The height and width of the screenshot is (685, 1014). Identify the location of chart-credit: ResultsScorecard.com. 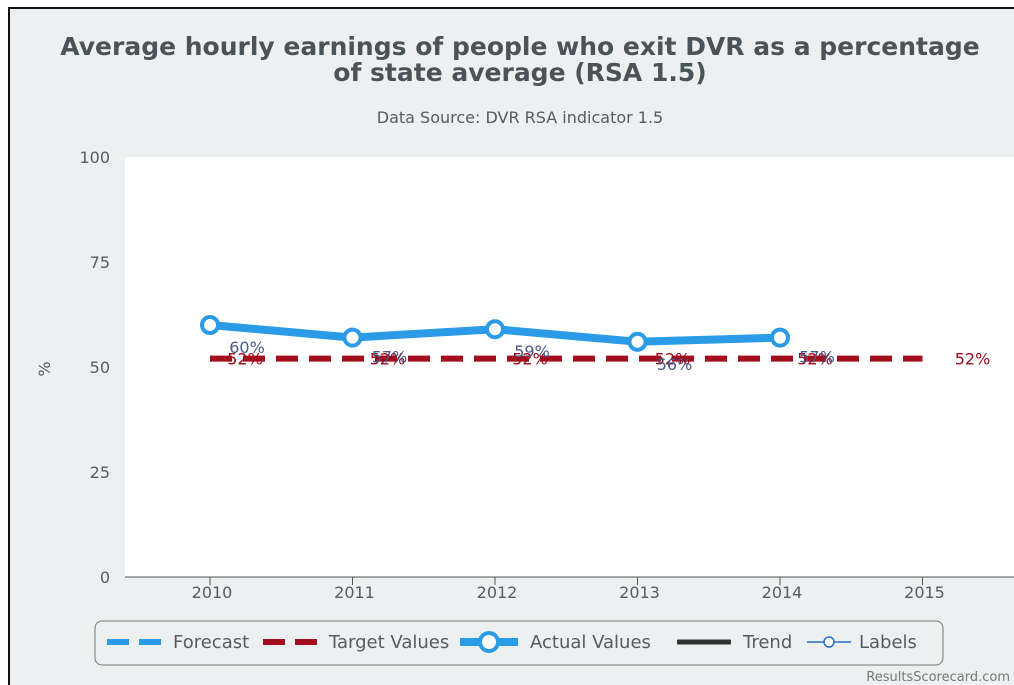
(938, 677).